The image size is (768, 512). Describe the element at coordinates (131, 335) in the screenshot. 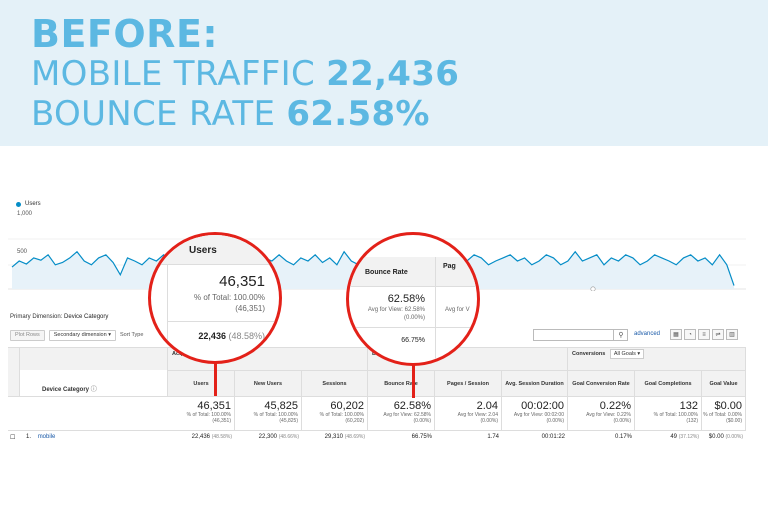

I see `sort-type-label: Sort Type` at that location.